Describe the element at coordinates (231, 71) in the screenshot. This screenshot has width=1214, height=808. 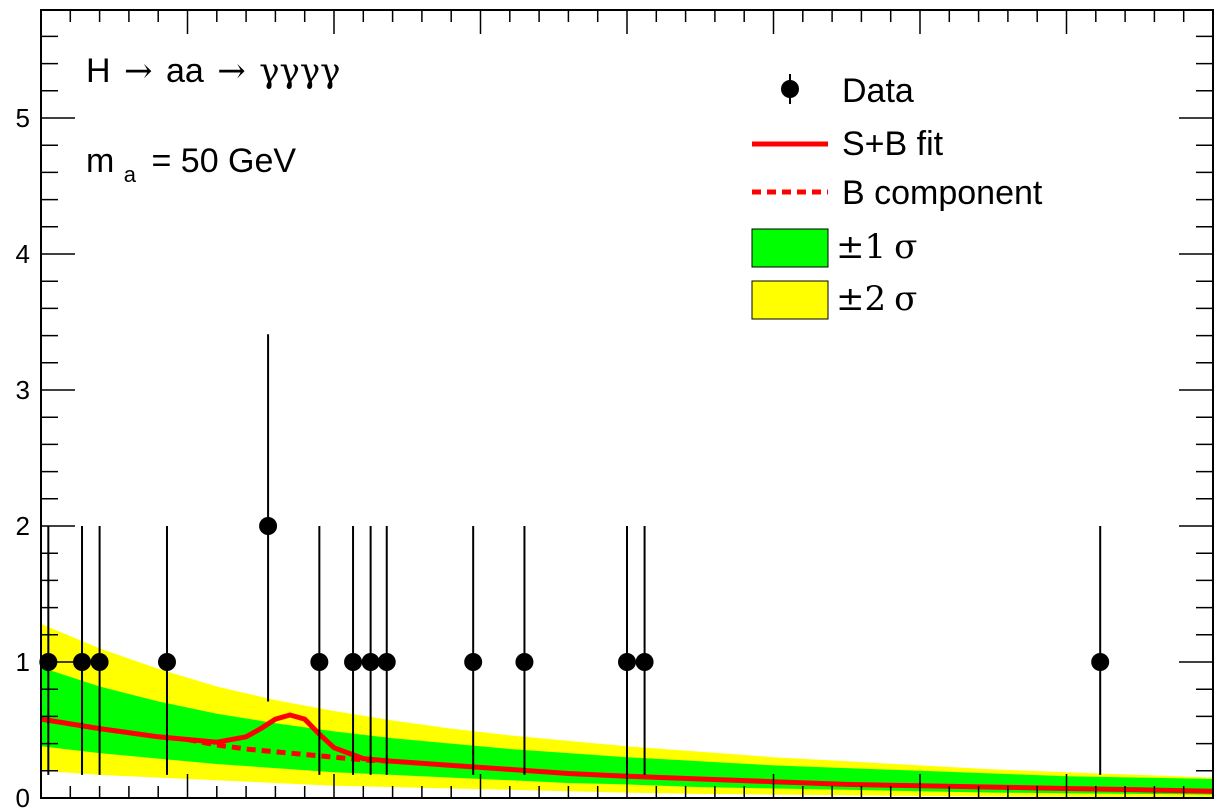
I see `process-arrow-2: →` at that location.